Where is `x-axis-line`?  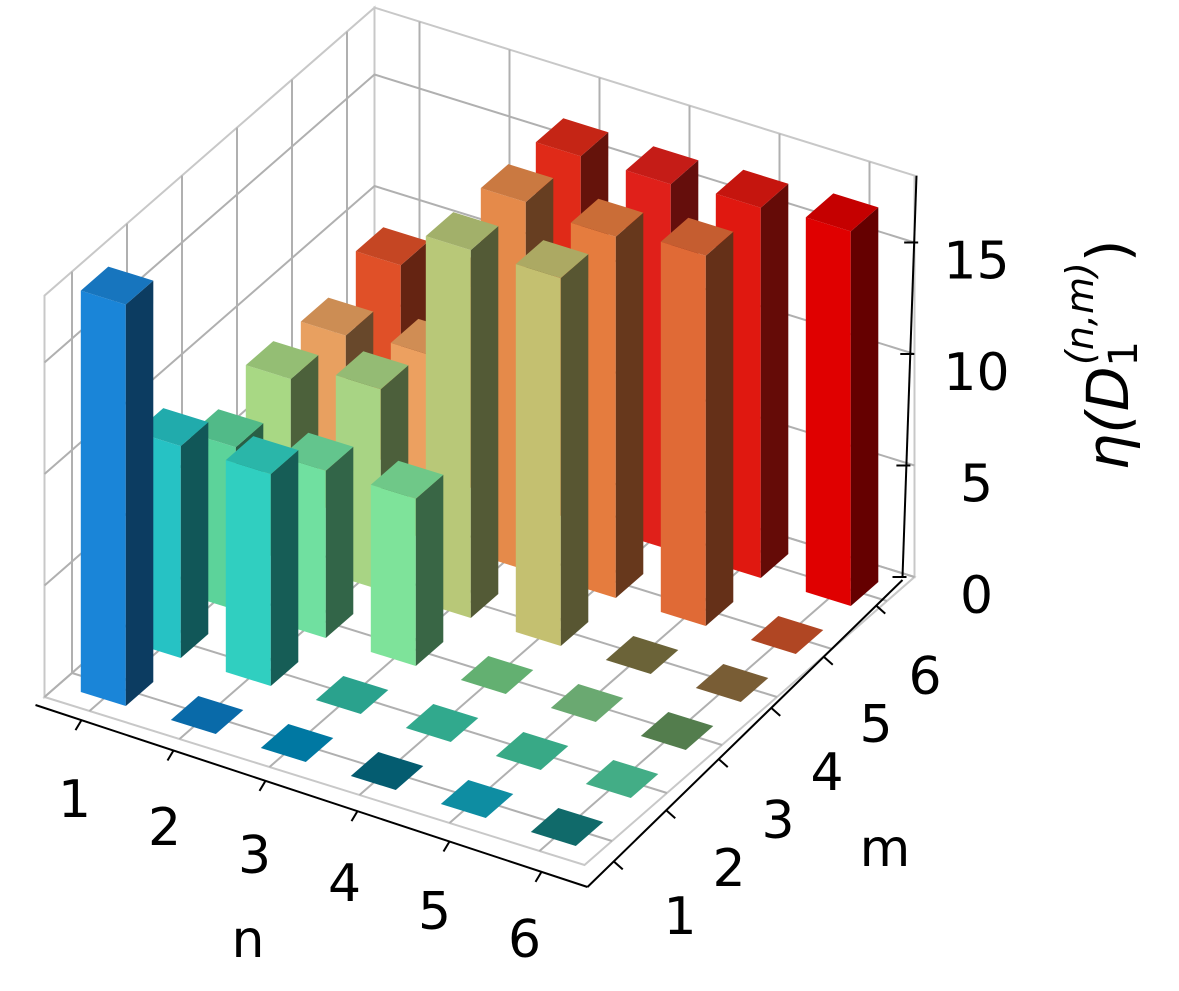 x-axis-line is located at coordinates (311, 796).